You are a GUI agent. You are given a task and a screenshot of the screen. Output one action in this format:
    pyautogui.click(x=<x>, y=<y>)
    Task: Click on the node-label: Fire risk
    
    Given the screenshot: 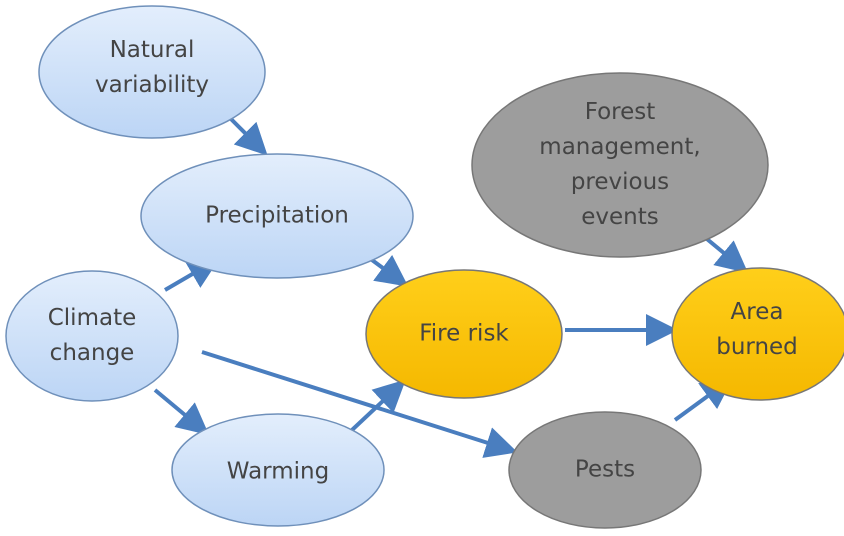 What is the action you would take?
    pyautogui.click(x=464, y=334)
    